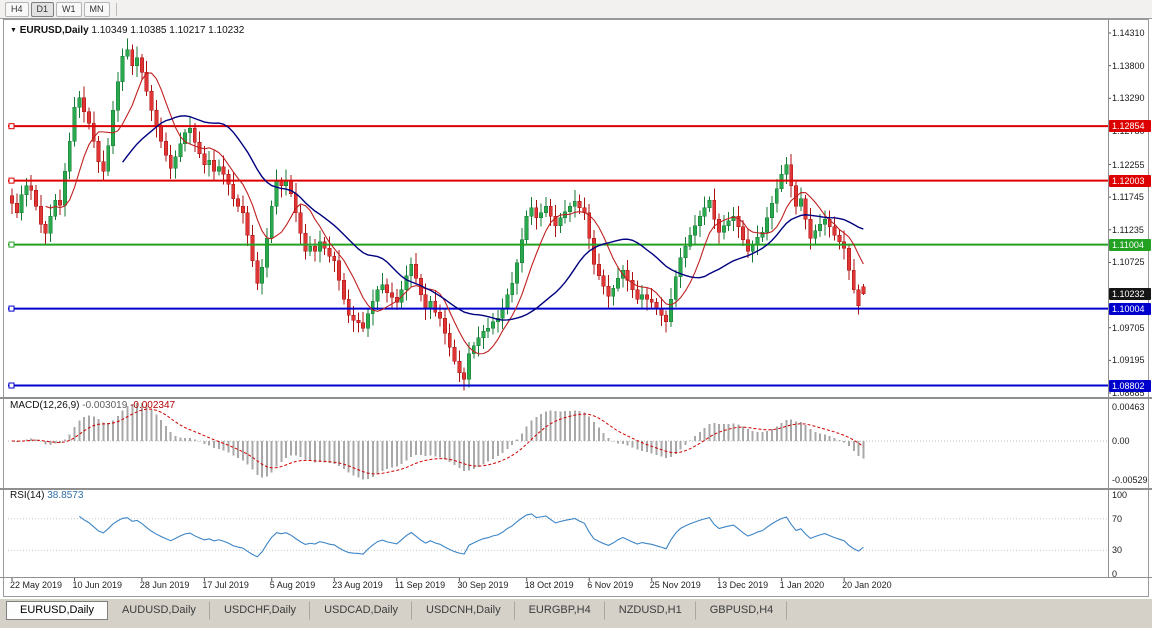 This screenshot has height=628, width=1152. What do you see at coordinates (1128, 197) in the screenshot?
I see `price-tick-label: 1.11745` at bounding box center [1128, 197].